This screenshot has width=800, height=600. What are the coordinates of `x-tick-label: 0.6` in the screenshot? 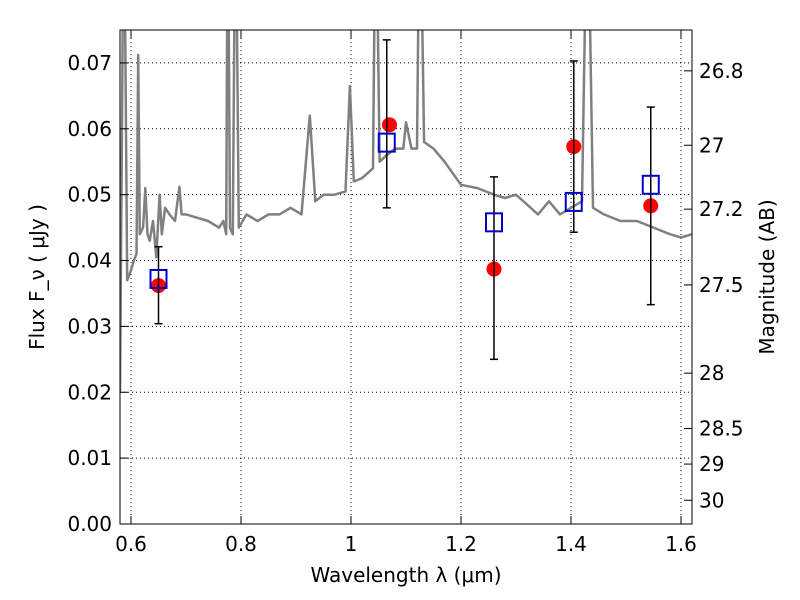 It's located at (131, 544).